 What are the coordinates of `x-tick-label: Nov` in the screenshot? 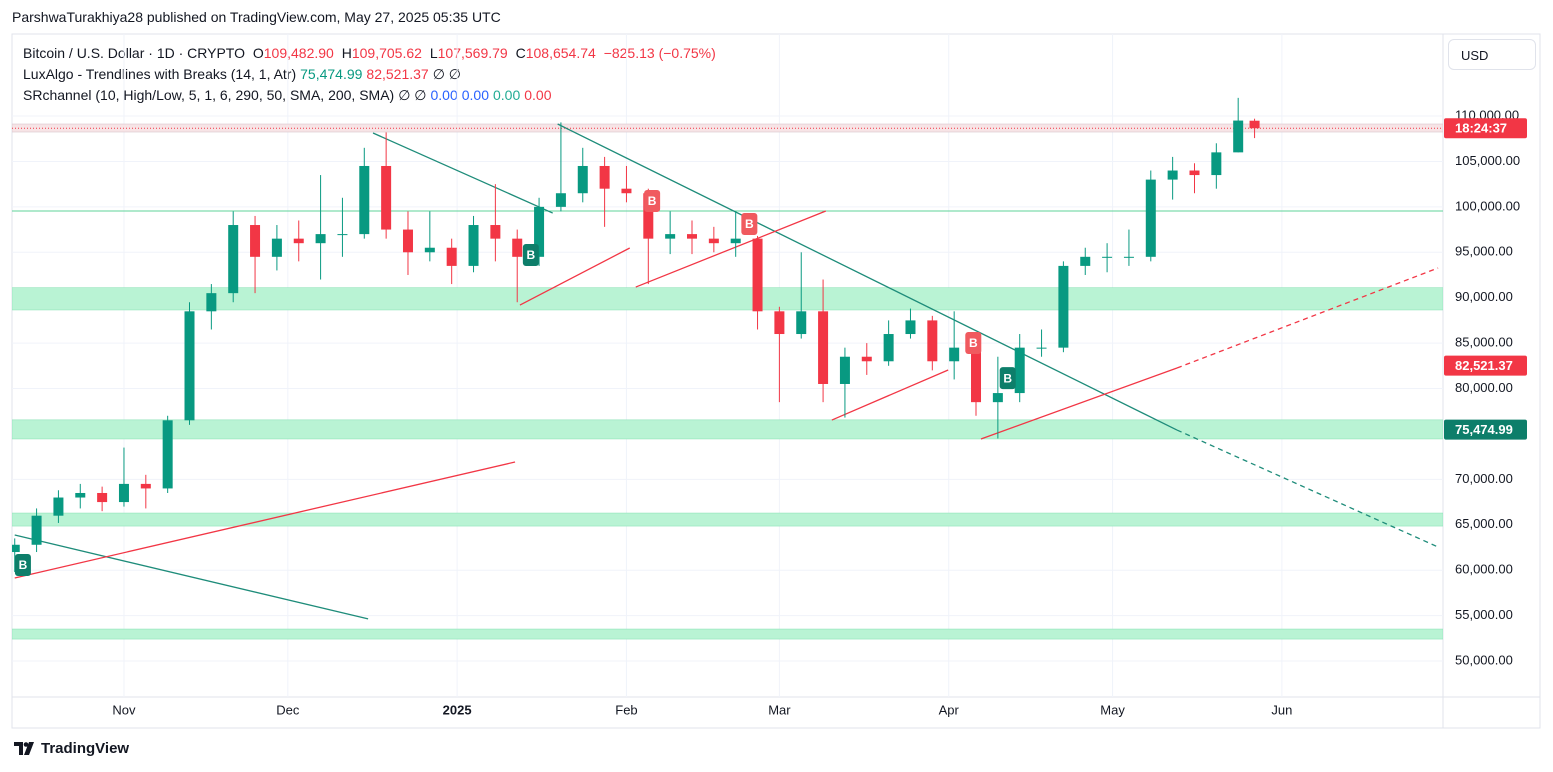 It's located at (124, 709).